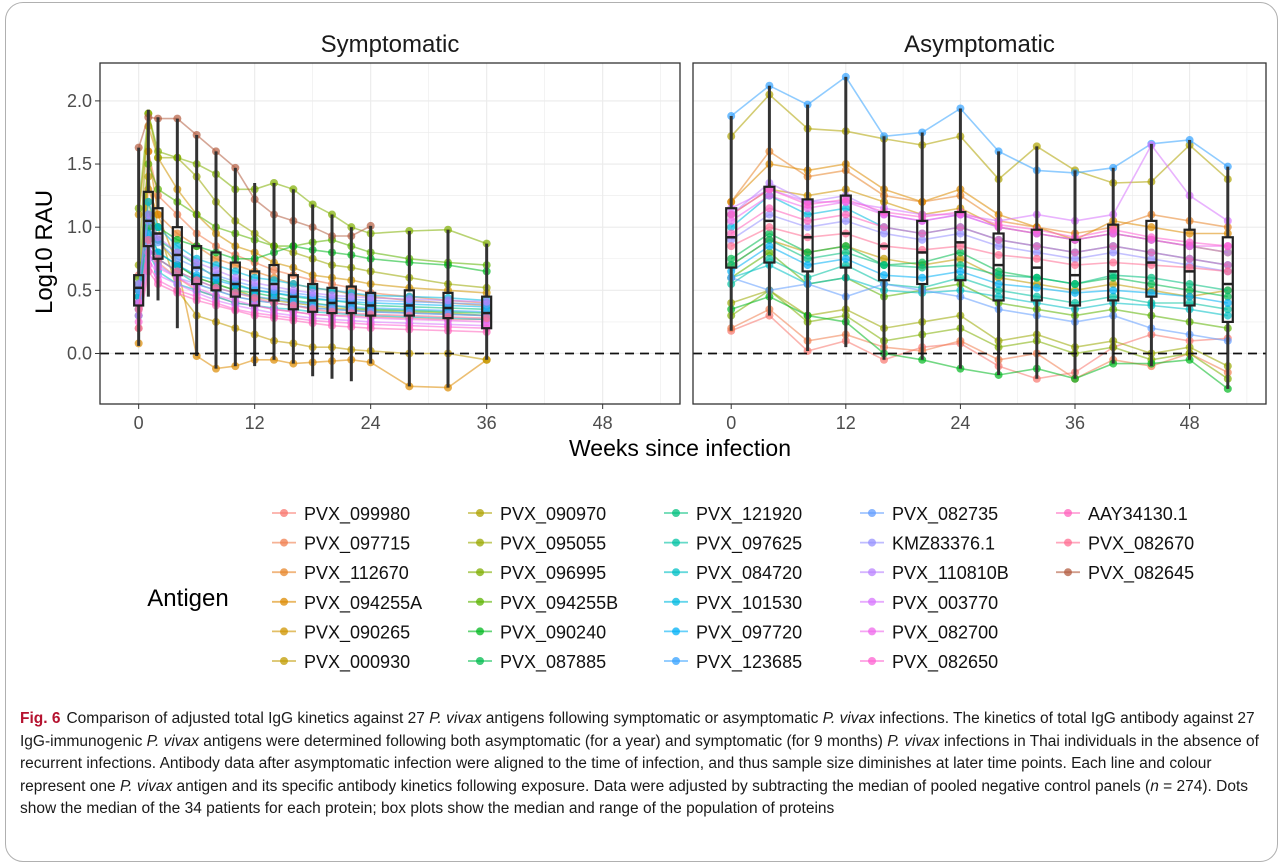 This screenshot has width=1285, height=868. I want to click on legend-label: PVX_082670, so click(1141, 544).